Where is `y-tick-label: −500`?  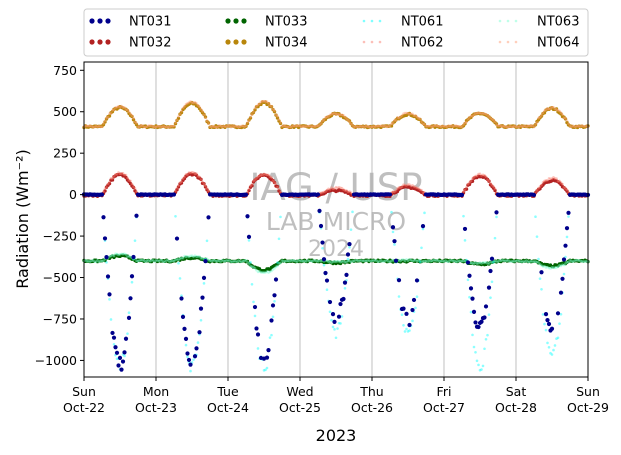
y-tick-label: −500 is located at coordinates (60, 277).